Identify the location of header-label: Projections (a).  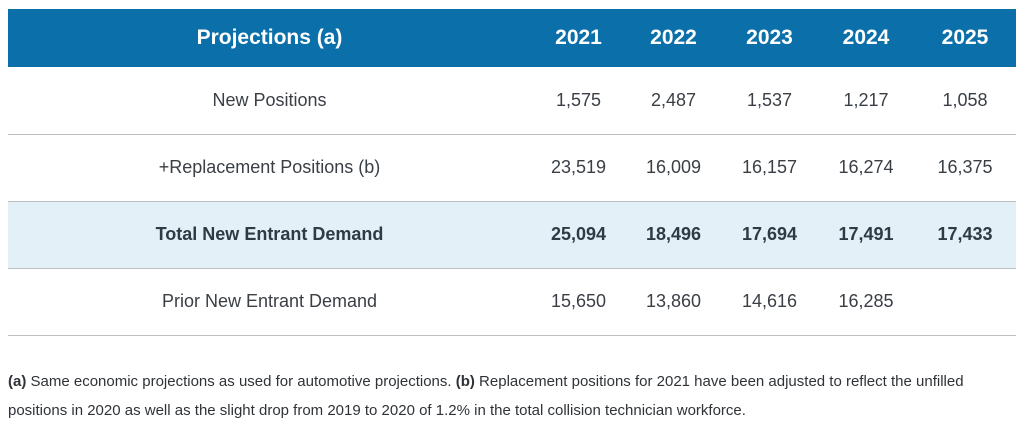
(269, 37).